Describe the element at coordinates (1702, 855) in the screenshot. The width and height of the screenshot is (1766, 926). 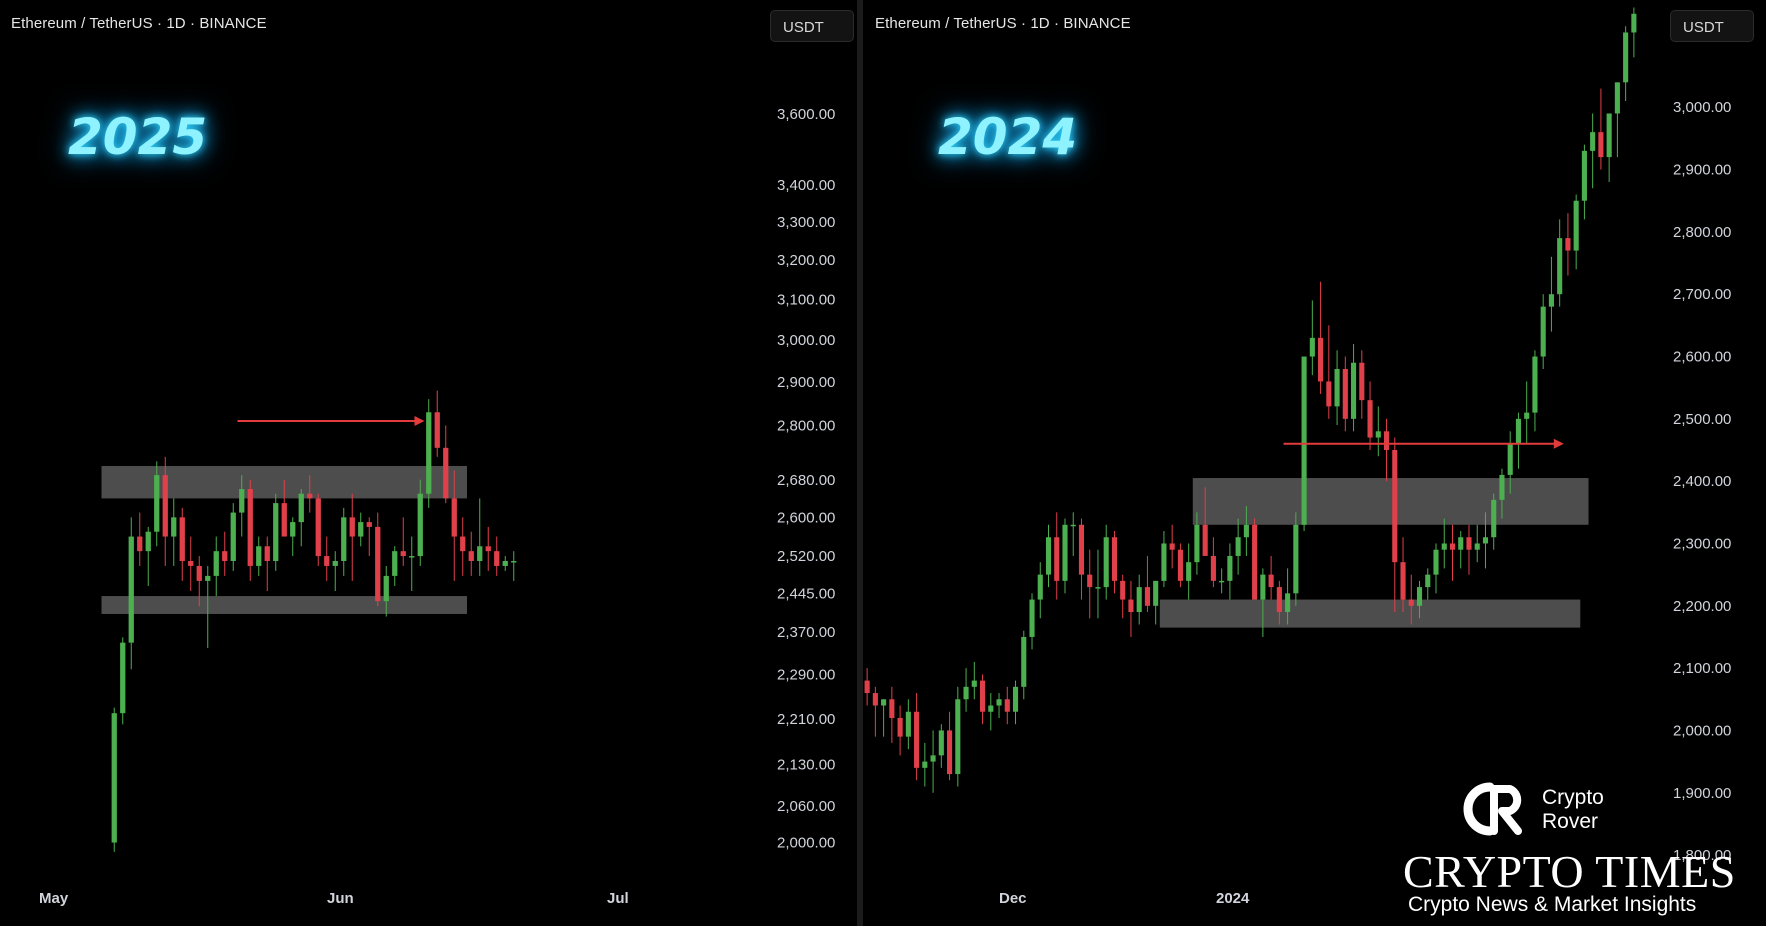
I see `y-tick-label: 1,800.00` at that location.